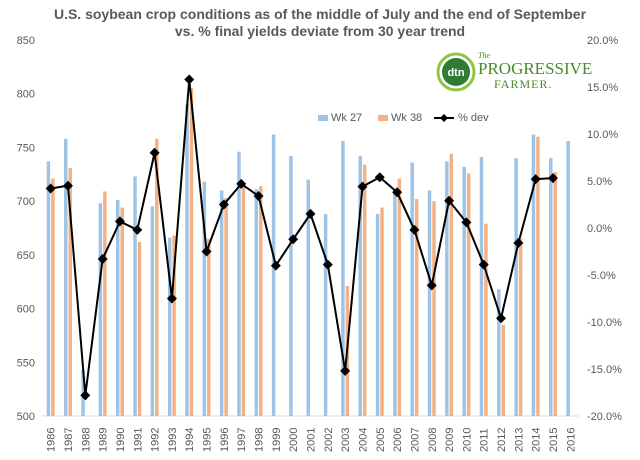  What do you see at coordinates (191, 252) in the screenshot?
I see `wk38-bar-1994` at bounding box center [191, 252].